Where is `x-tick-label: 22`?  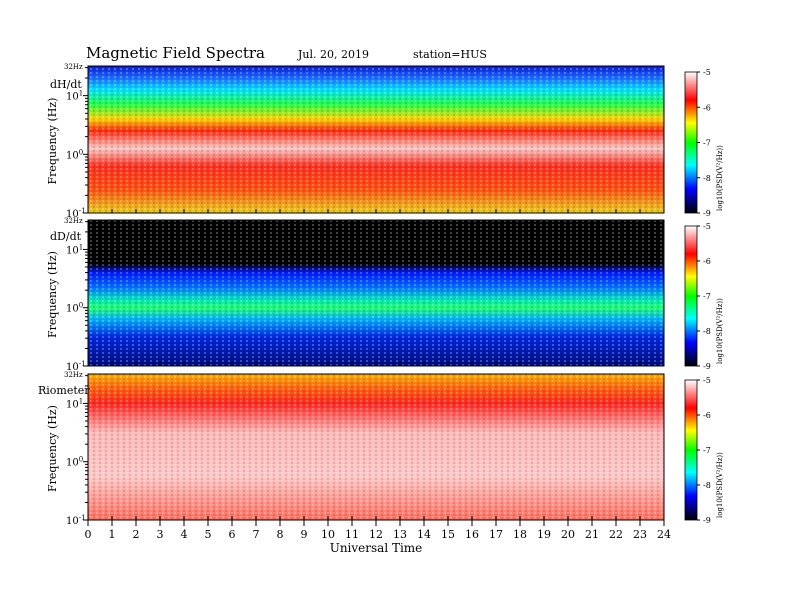 x-tick-label: 22 is located at coordinates (616, 534).